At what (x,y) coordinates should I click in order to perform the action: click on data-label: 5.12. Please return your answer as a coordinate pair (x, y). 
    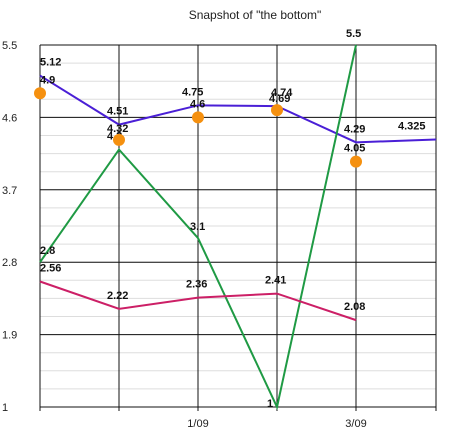
    Looking at the image, I should click on (50, 63).